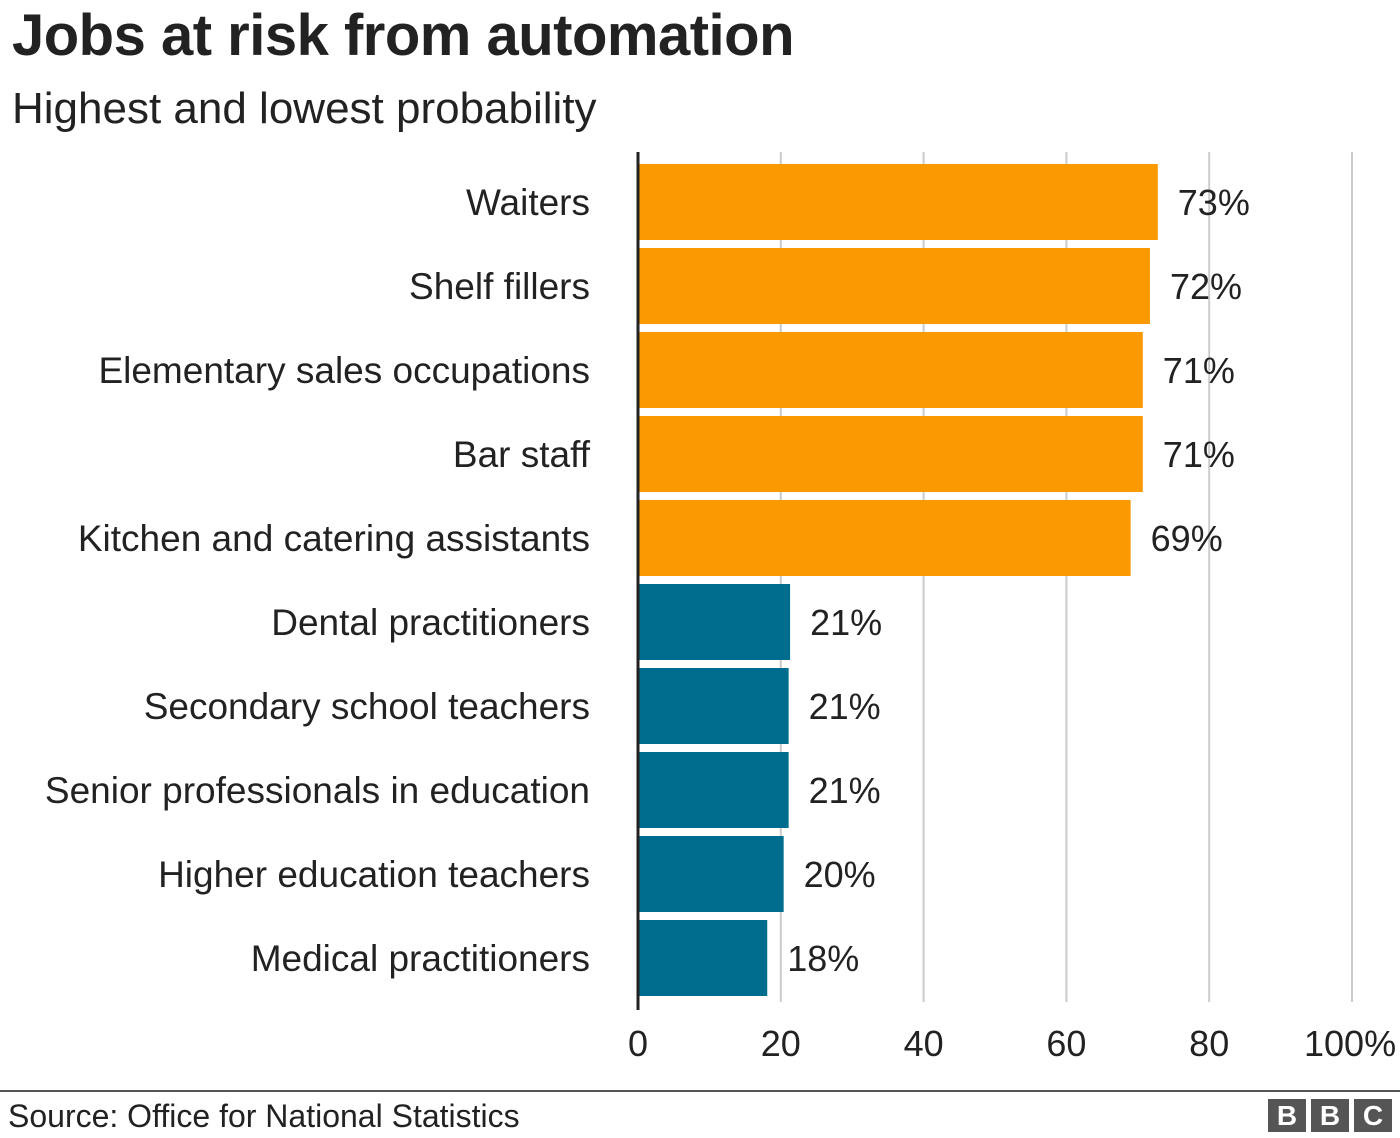 The width and height of the screenshot is (1400, 1138). What do you see at coordinates (334, 538) in the screenshot?
I see `category-label: Kitchen and catering assistants` at bounding box center [334, 538].